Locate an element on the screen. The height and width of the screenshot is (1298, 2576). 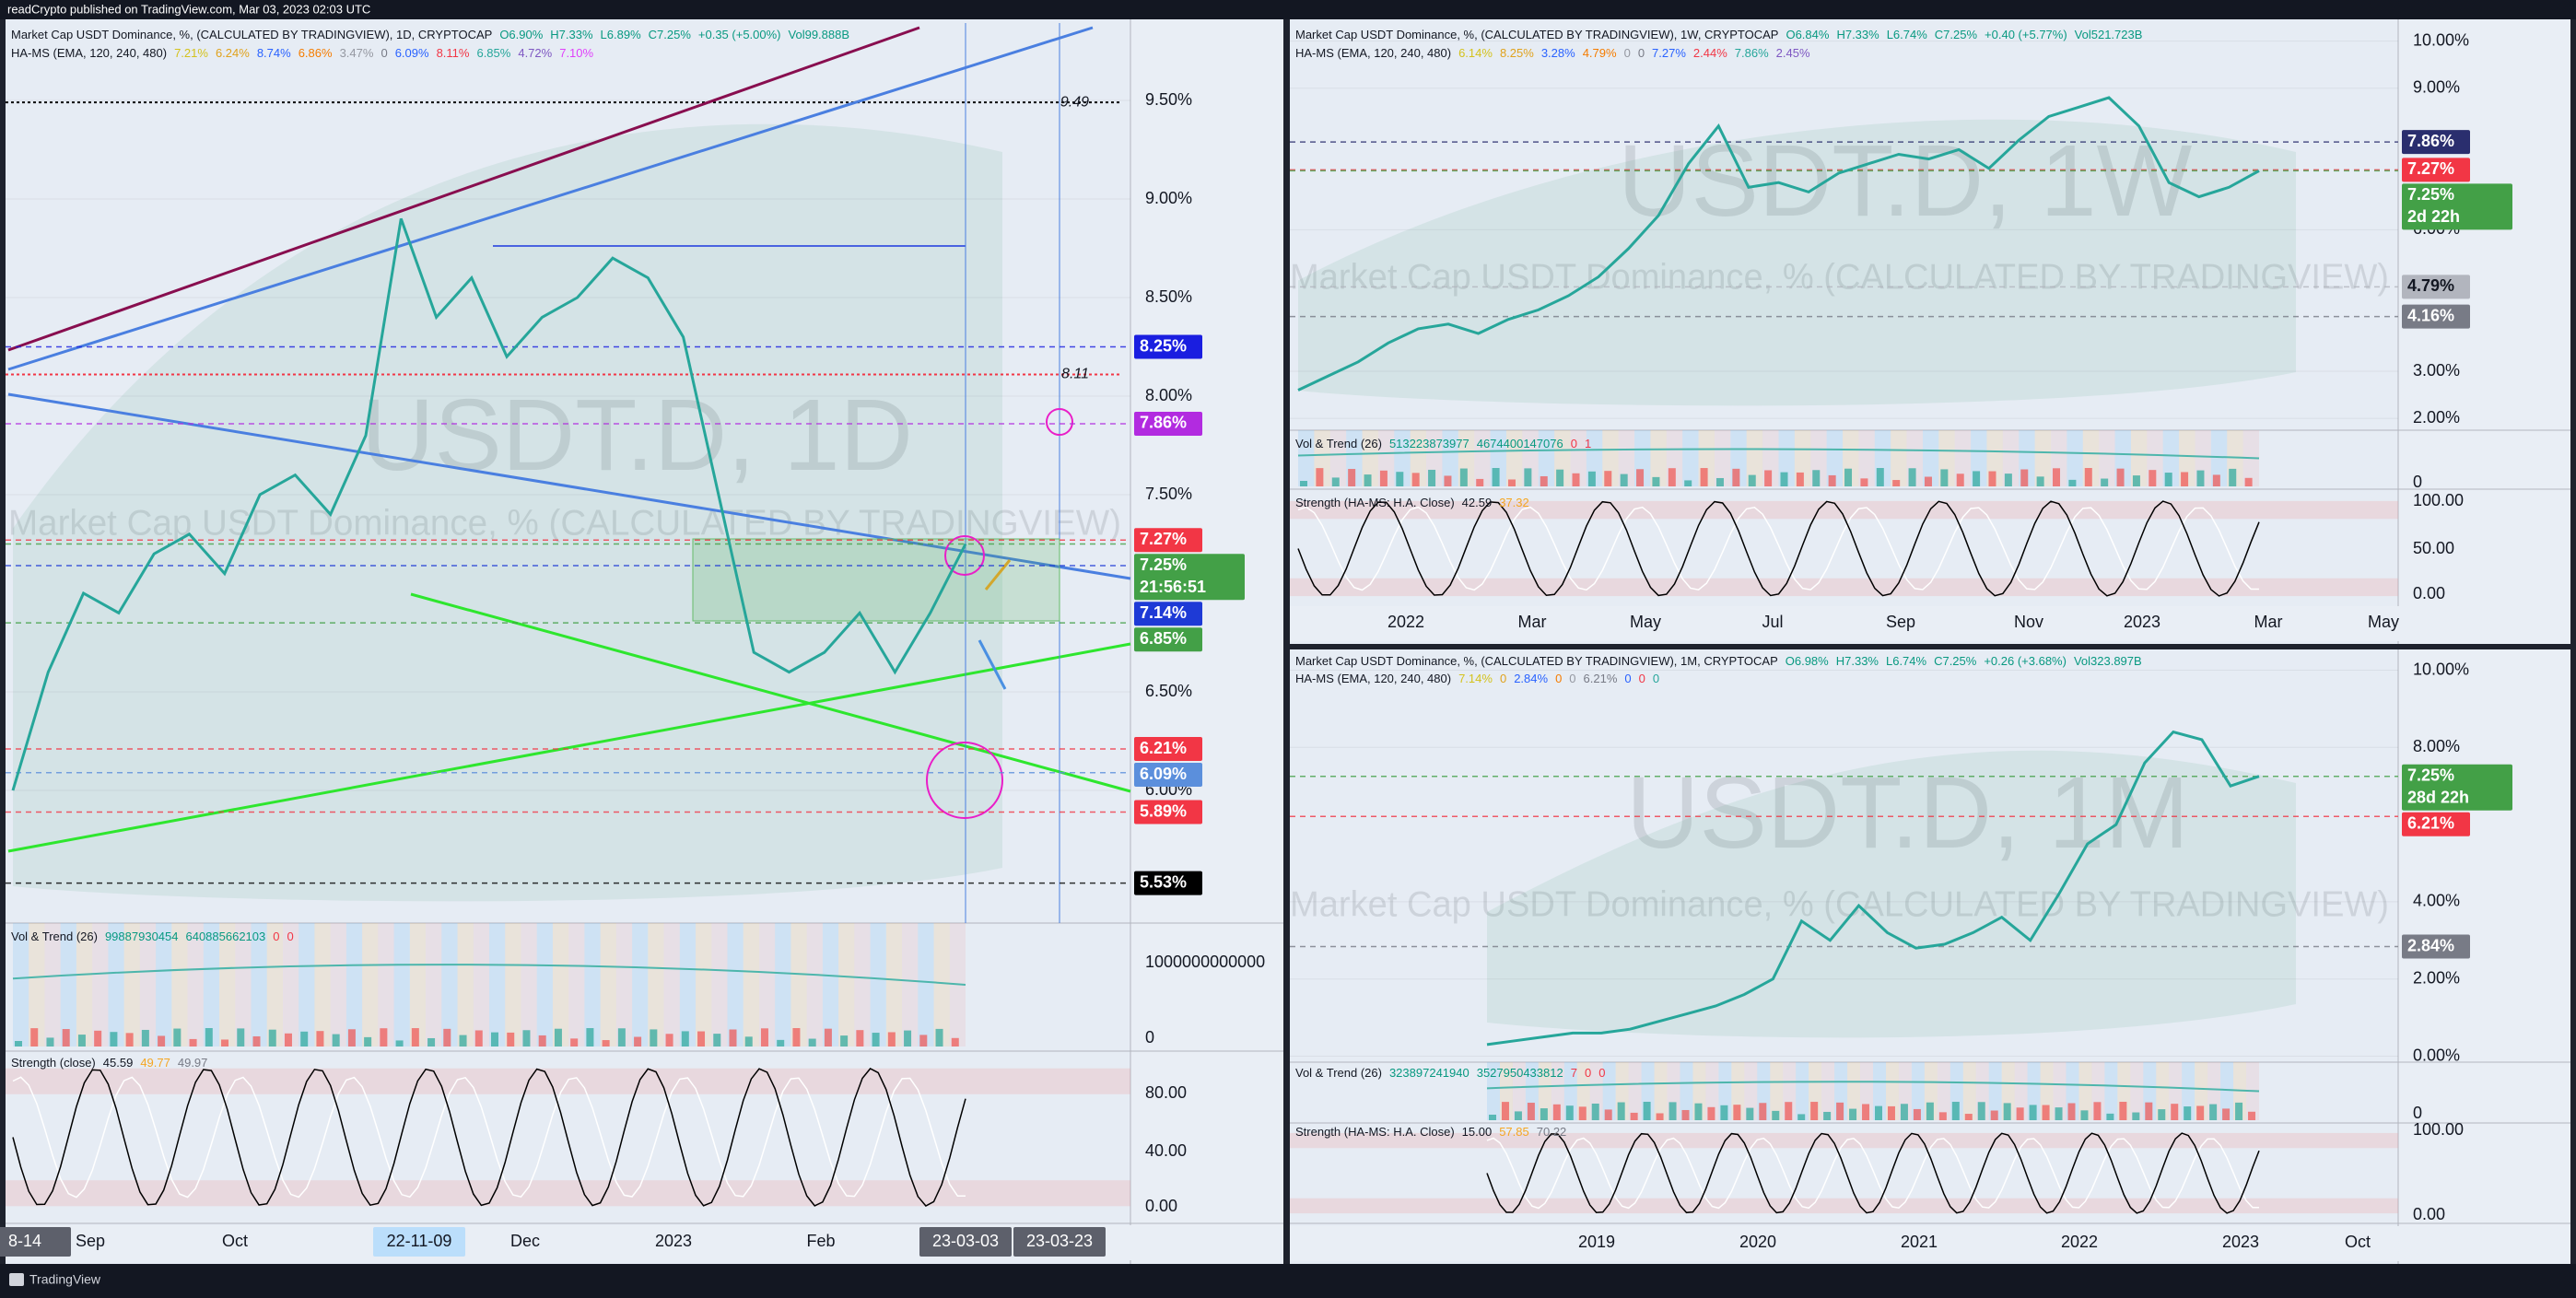
header-ohlc: H7.33% is located at coordinates (1857, 661).